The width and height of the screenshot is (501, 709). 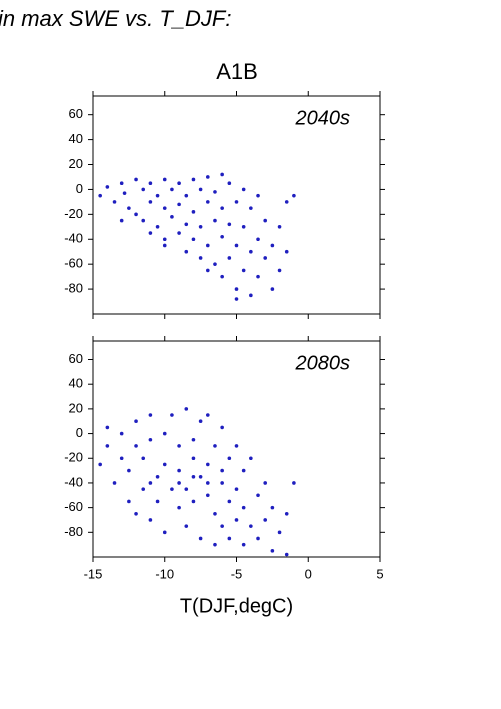 What do you see at coordinates (73, 506) in the screenshot?
I see `y-tick-label: -60` at bounding box center [73, 506].